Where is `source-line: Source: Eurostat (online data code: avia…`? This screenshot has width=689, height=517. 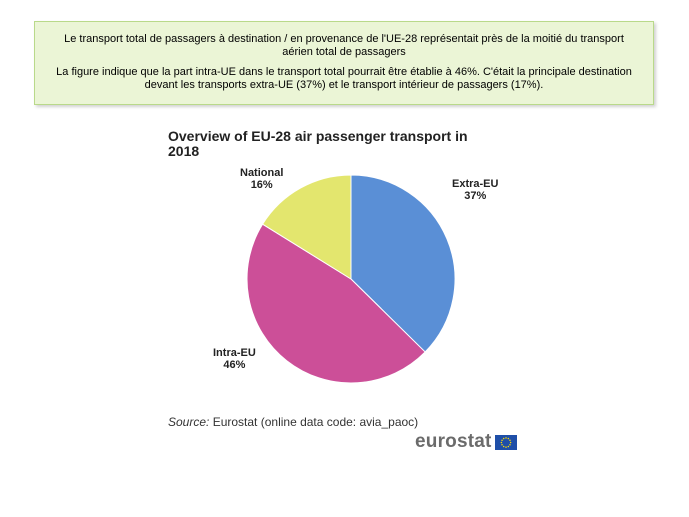 source-line: Source: Eurostat (online data code: avia… is located at coordinates (293, 422).